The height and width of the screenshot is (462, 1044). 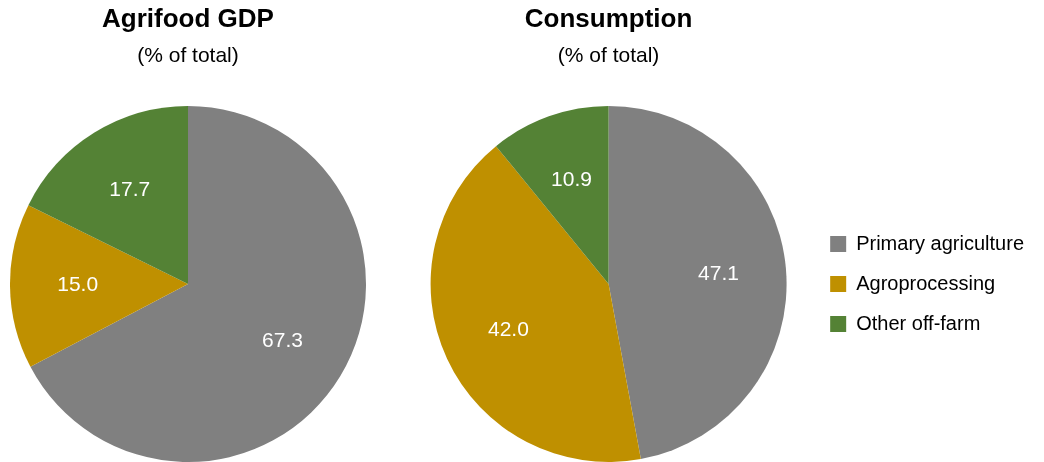 What do you see at coordinates (718, 272) in the screenshot?
I see `data-label: 47.1` at bounding box center [718, 272].